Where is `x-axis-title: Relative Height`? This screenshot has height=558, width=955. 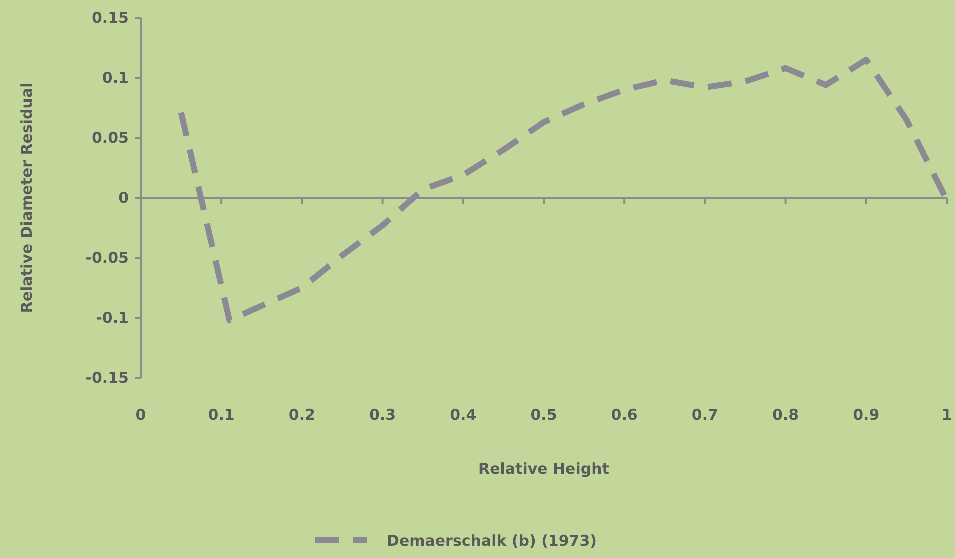
x-axis-title: Relative Height is located at coordinates (544, 469).